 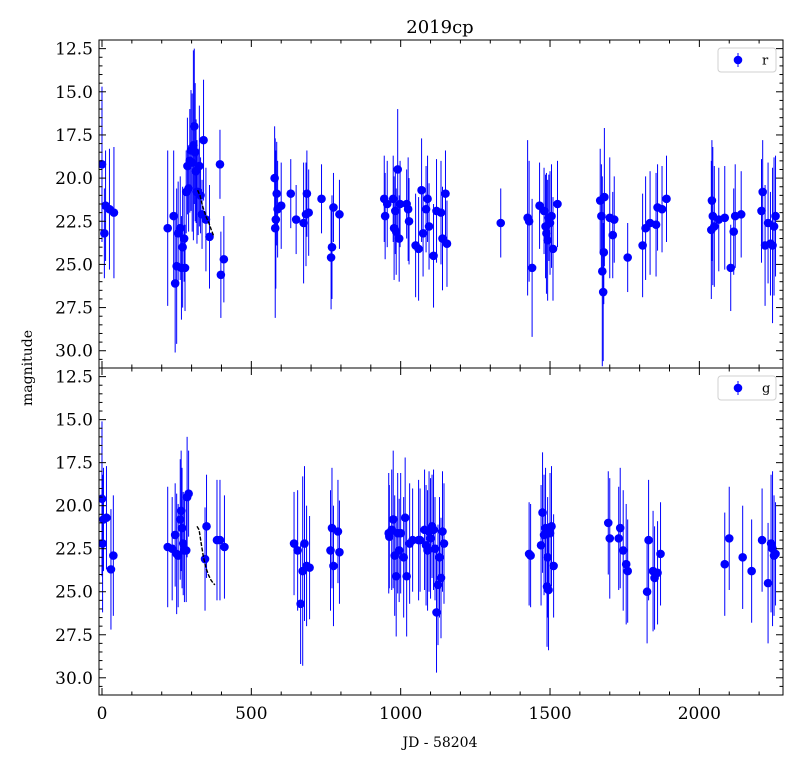 What do you see at coordinates (438, 743) in the screenshot?
I see `x-axis-title: JD - 58204` at bounding box center [438, 743].